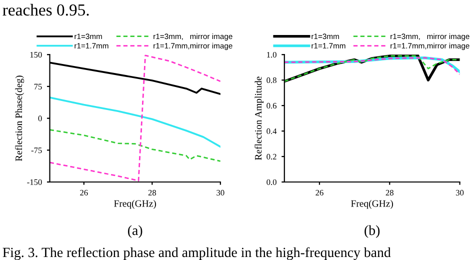 The image size is (474, 260). I want to click on caption: Fig. 3. The reflection phase and amplitude in the high-frequency band, so click(196, 253).